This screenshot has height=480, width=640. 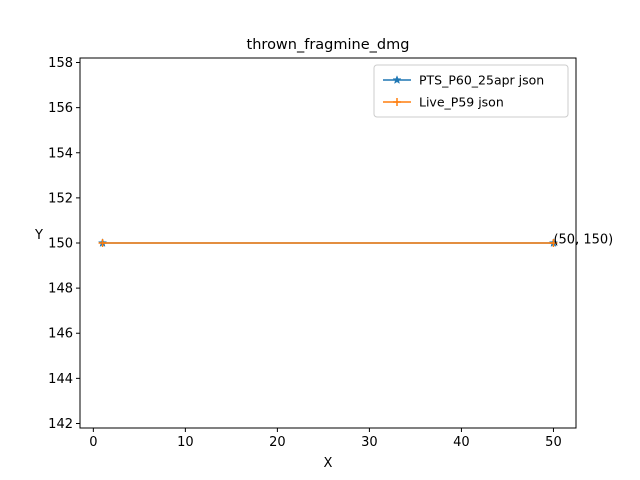 I want to click on y-tick-label: 154, so click(x=60, y=153).